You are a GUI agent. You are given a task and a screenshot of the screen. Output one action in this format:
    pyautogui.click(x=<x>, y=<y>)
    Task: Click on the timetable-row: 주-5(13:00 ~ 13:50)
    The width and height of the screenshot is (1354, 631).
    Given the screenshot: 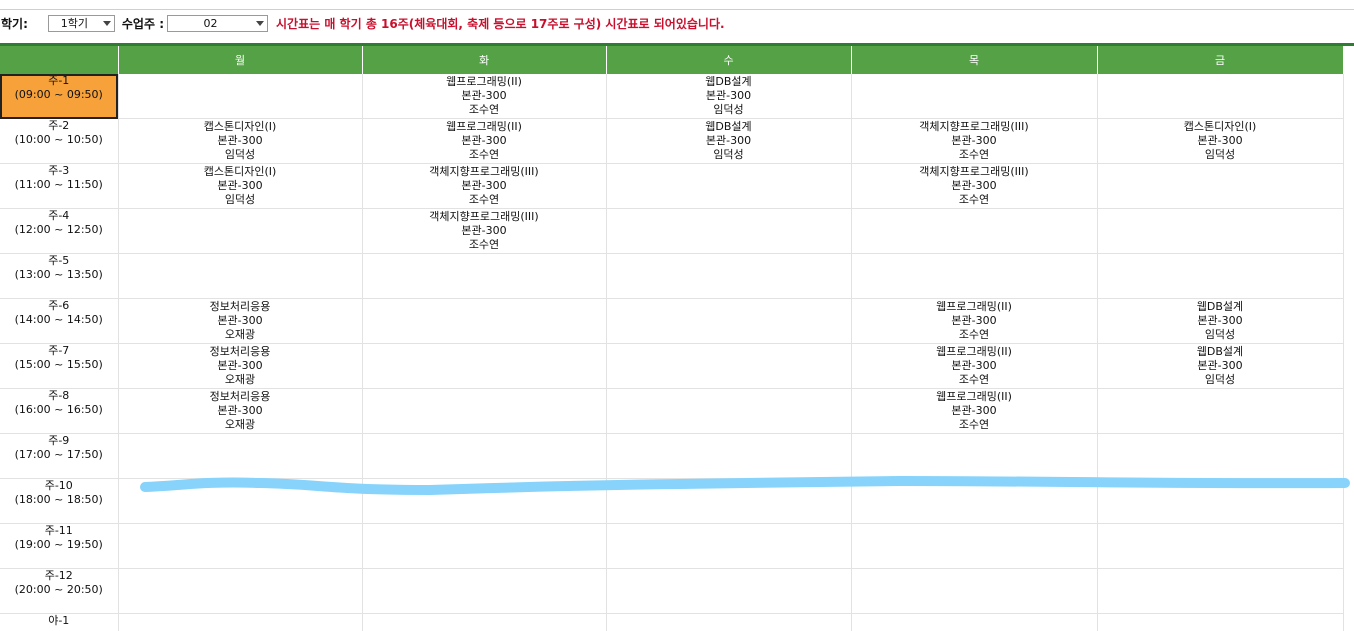 What is the action you would take?
    pyautogui.click(x=671, y=276)
    